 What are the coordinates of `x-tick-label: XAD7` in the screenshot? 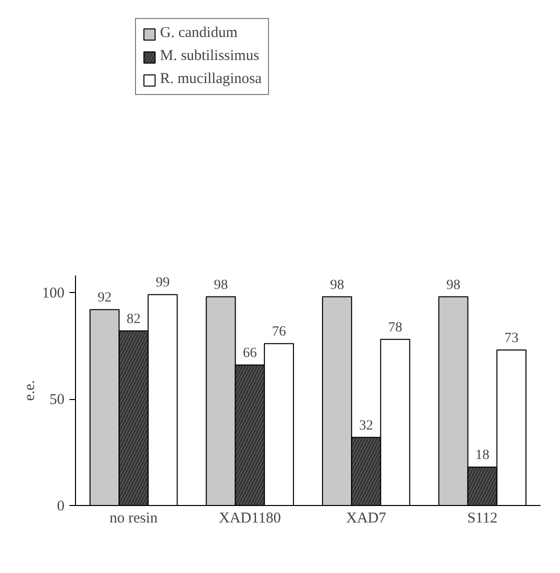 It's located at (366, 518).